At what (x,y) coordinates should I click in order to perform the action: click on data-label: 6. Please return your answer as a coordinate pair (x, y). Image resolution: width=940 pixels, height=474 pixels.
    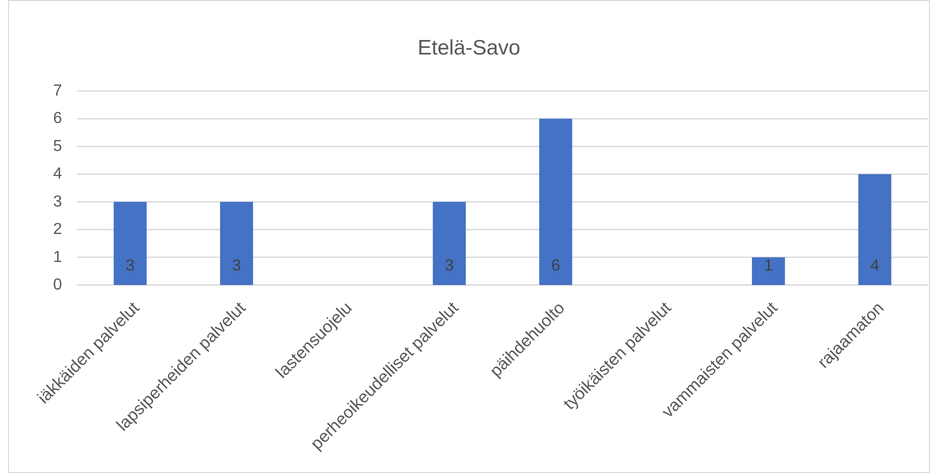
    Looking at the image, I should click on (555, 266).